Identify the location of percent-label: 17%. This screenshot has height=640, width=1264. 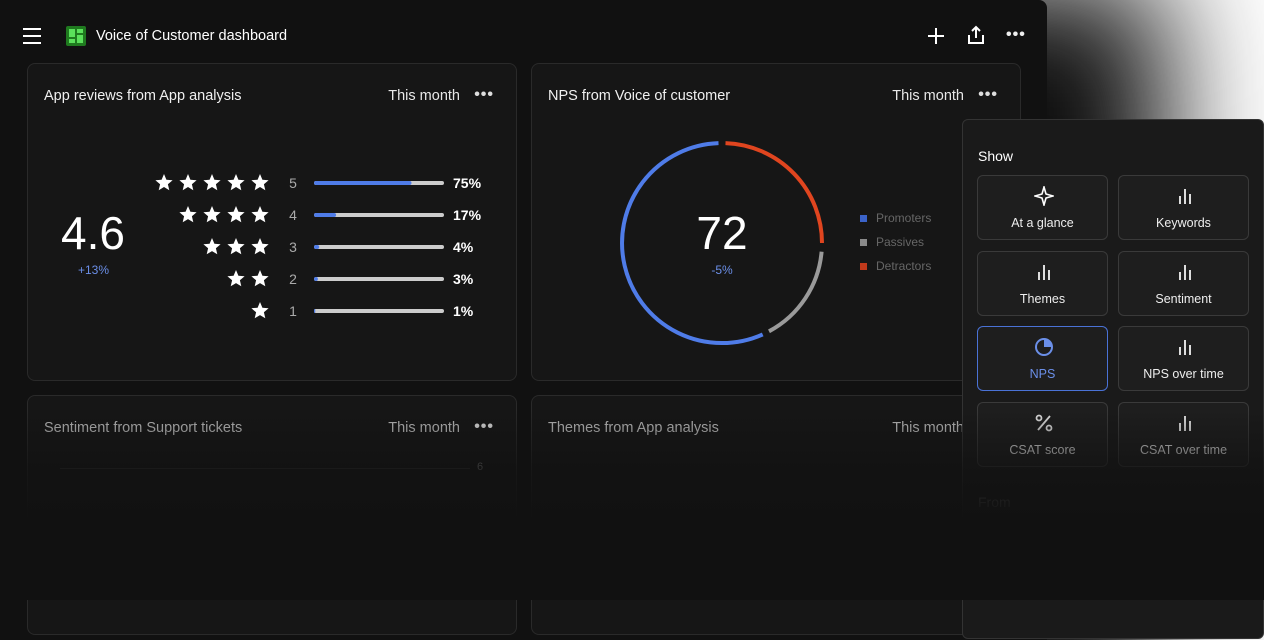
(467, 215).